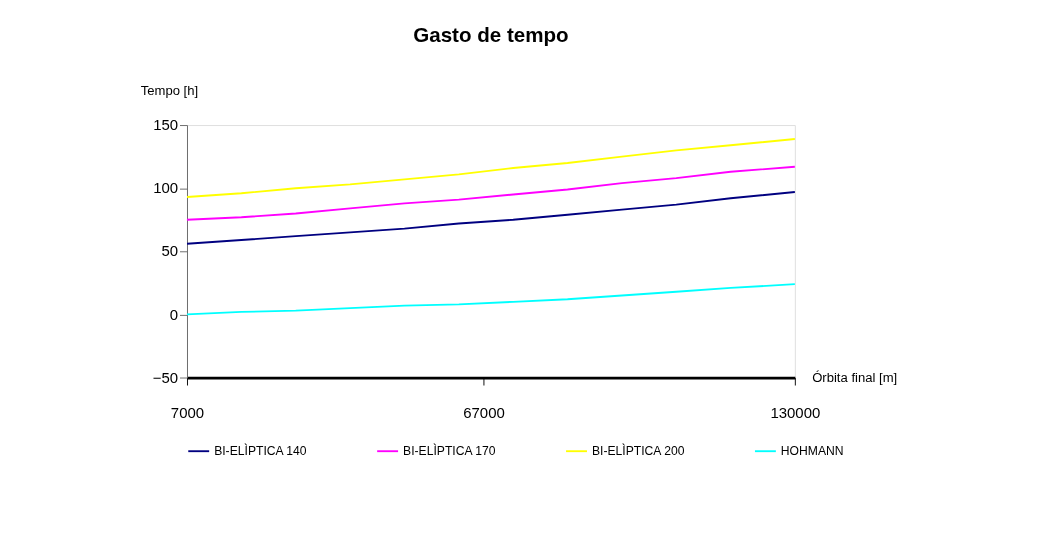 This screenshot has width=1038, height=560. I want to click on x-tick-label: 67000, so click(484, 413).